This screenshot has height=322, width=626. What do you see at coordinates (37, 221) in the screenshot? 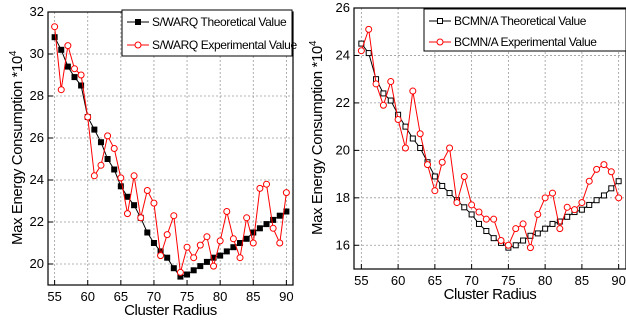
I see `y-tick-label: 22` at bounding box center [37, 221].